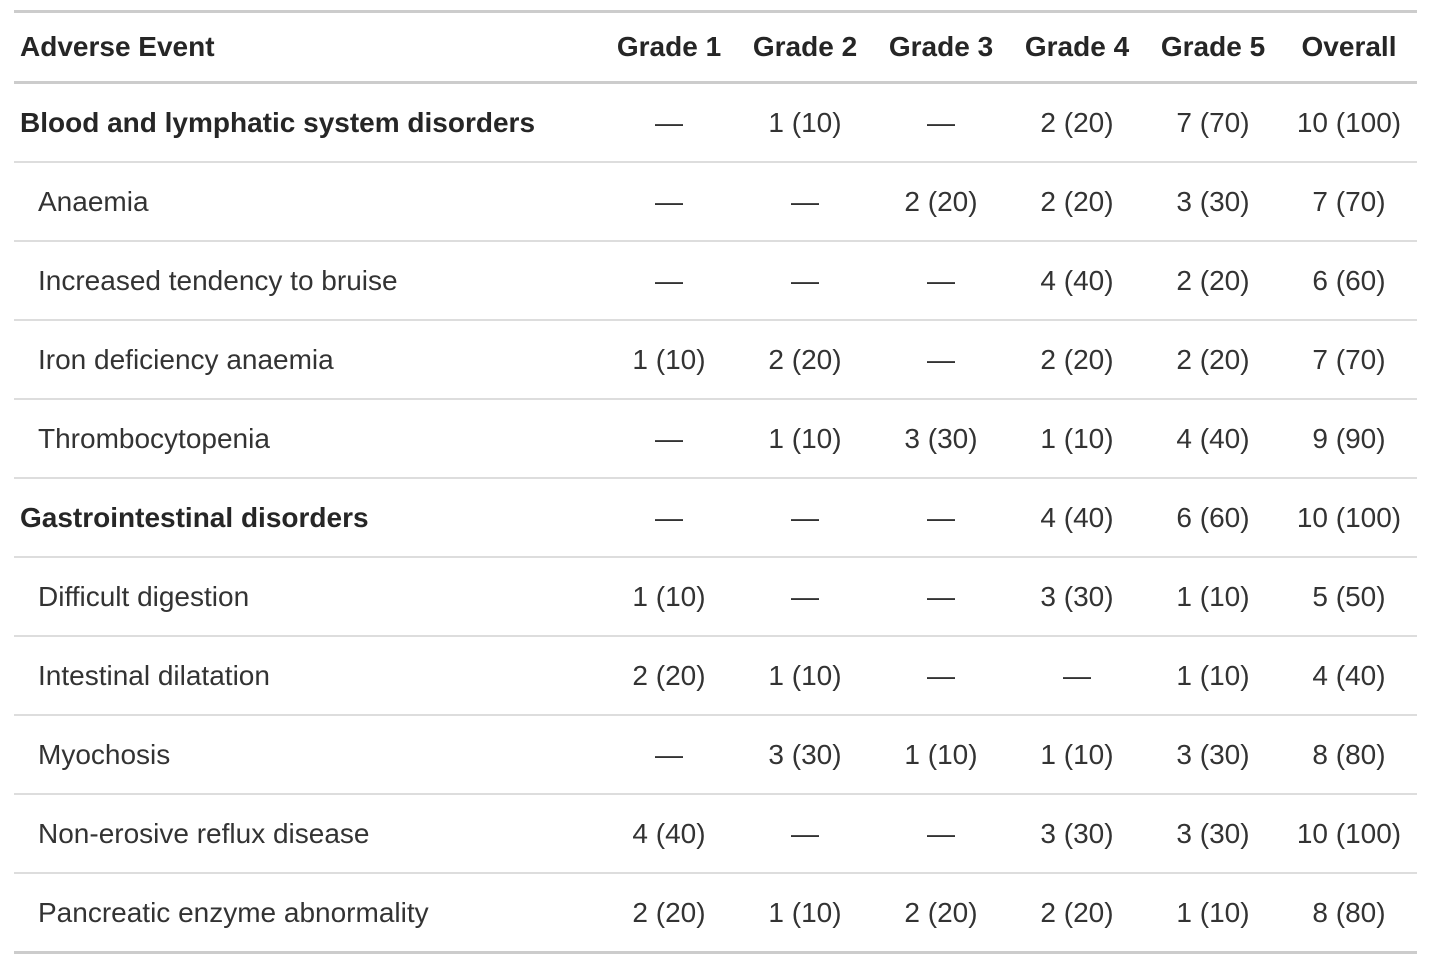 This screenshot has height=966, width=1431. I want to click on adverse-event-cell: Iron deficiency anaemia, so click(307, 359).